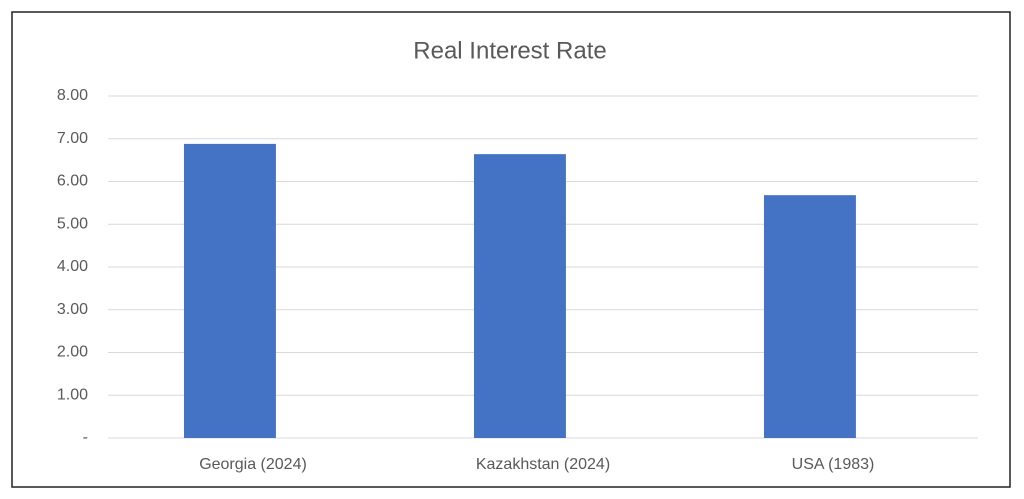 The image size is (1024, 499). I want to click on y-tick-label: 3.00, so click(72, 309).